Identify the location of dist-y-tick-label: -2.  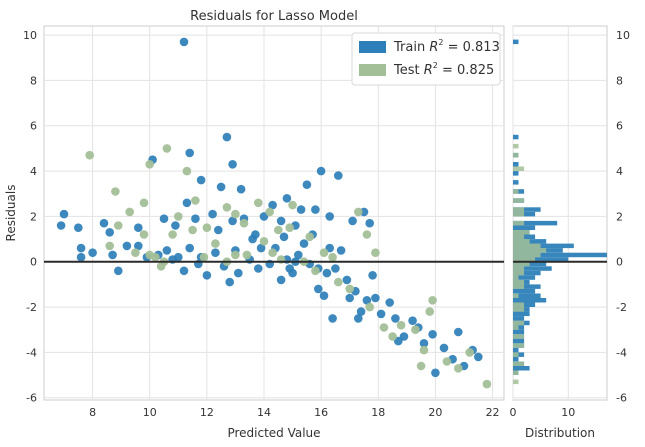
(621, 307).